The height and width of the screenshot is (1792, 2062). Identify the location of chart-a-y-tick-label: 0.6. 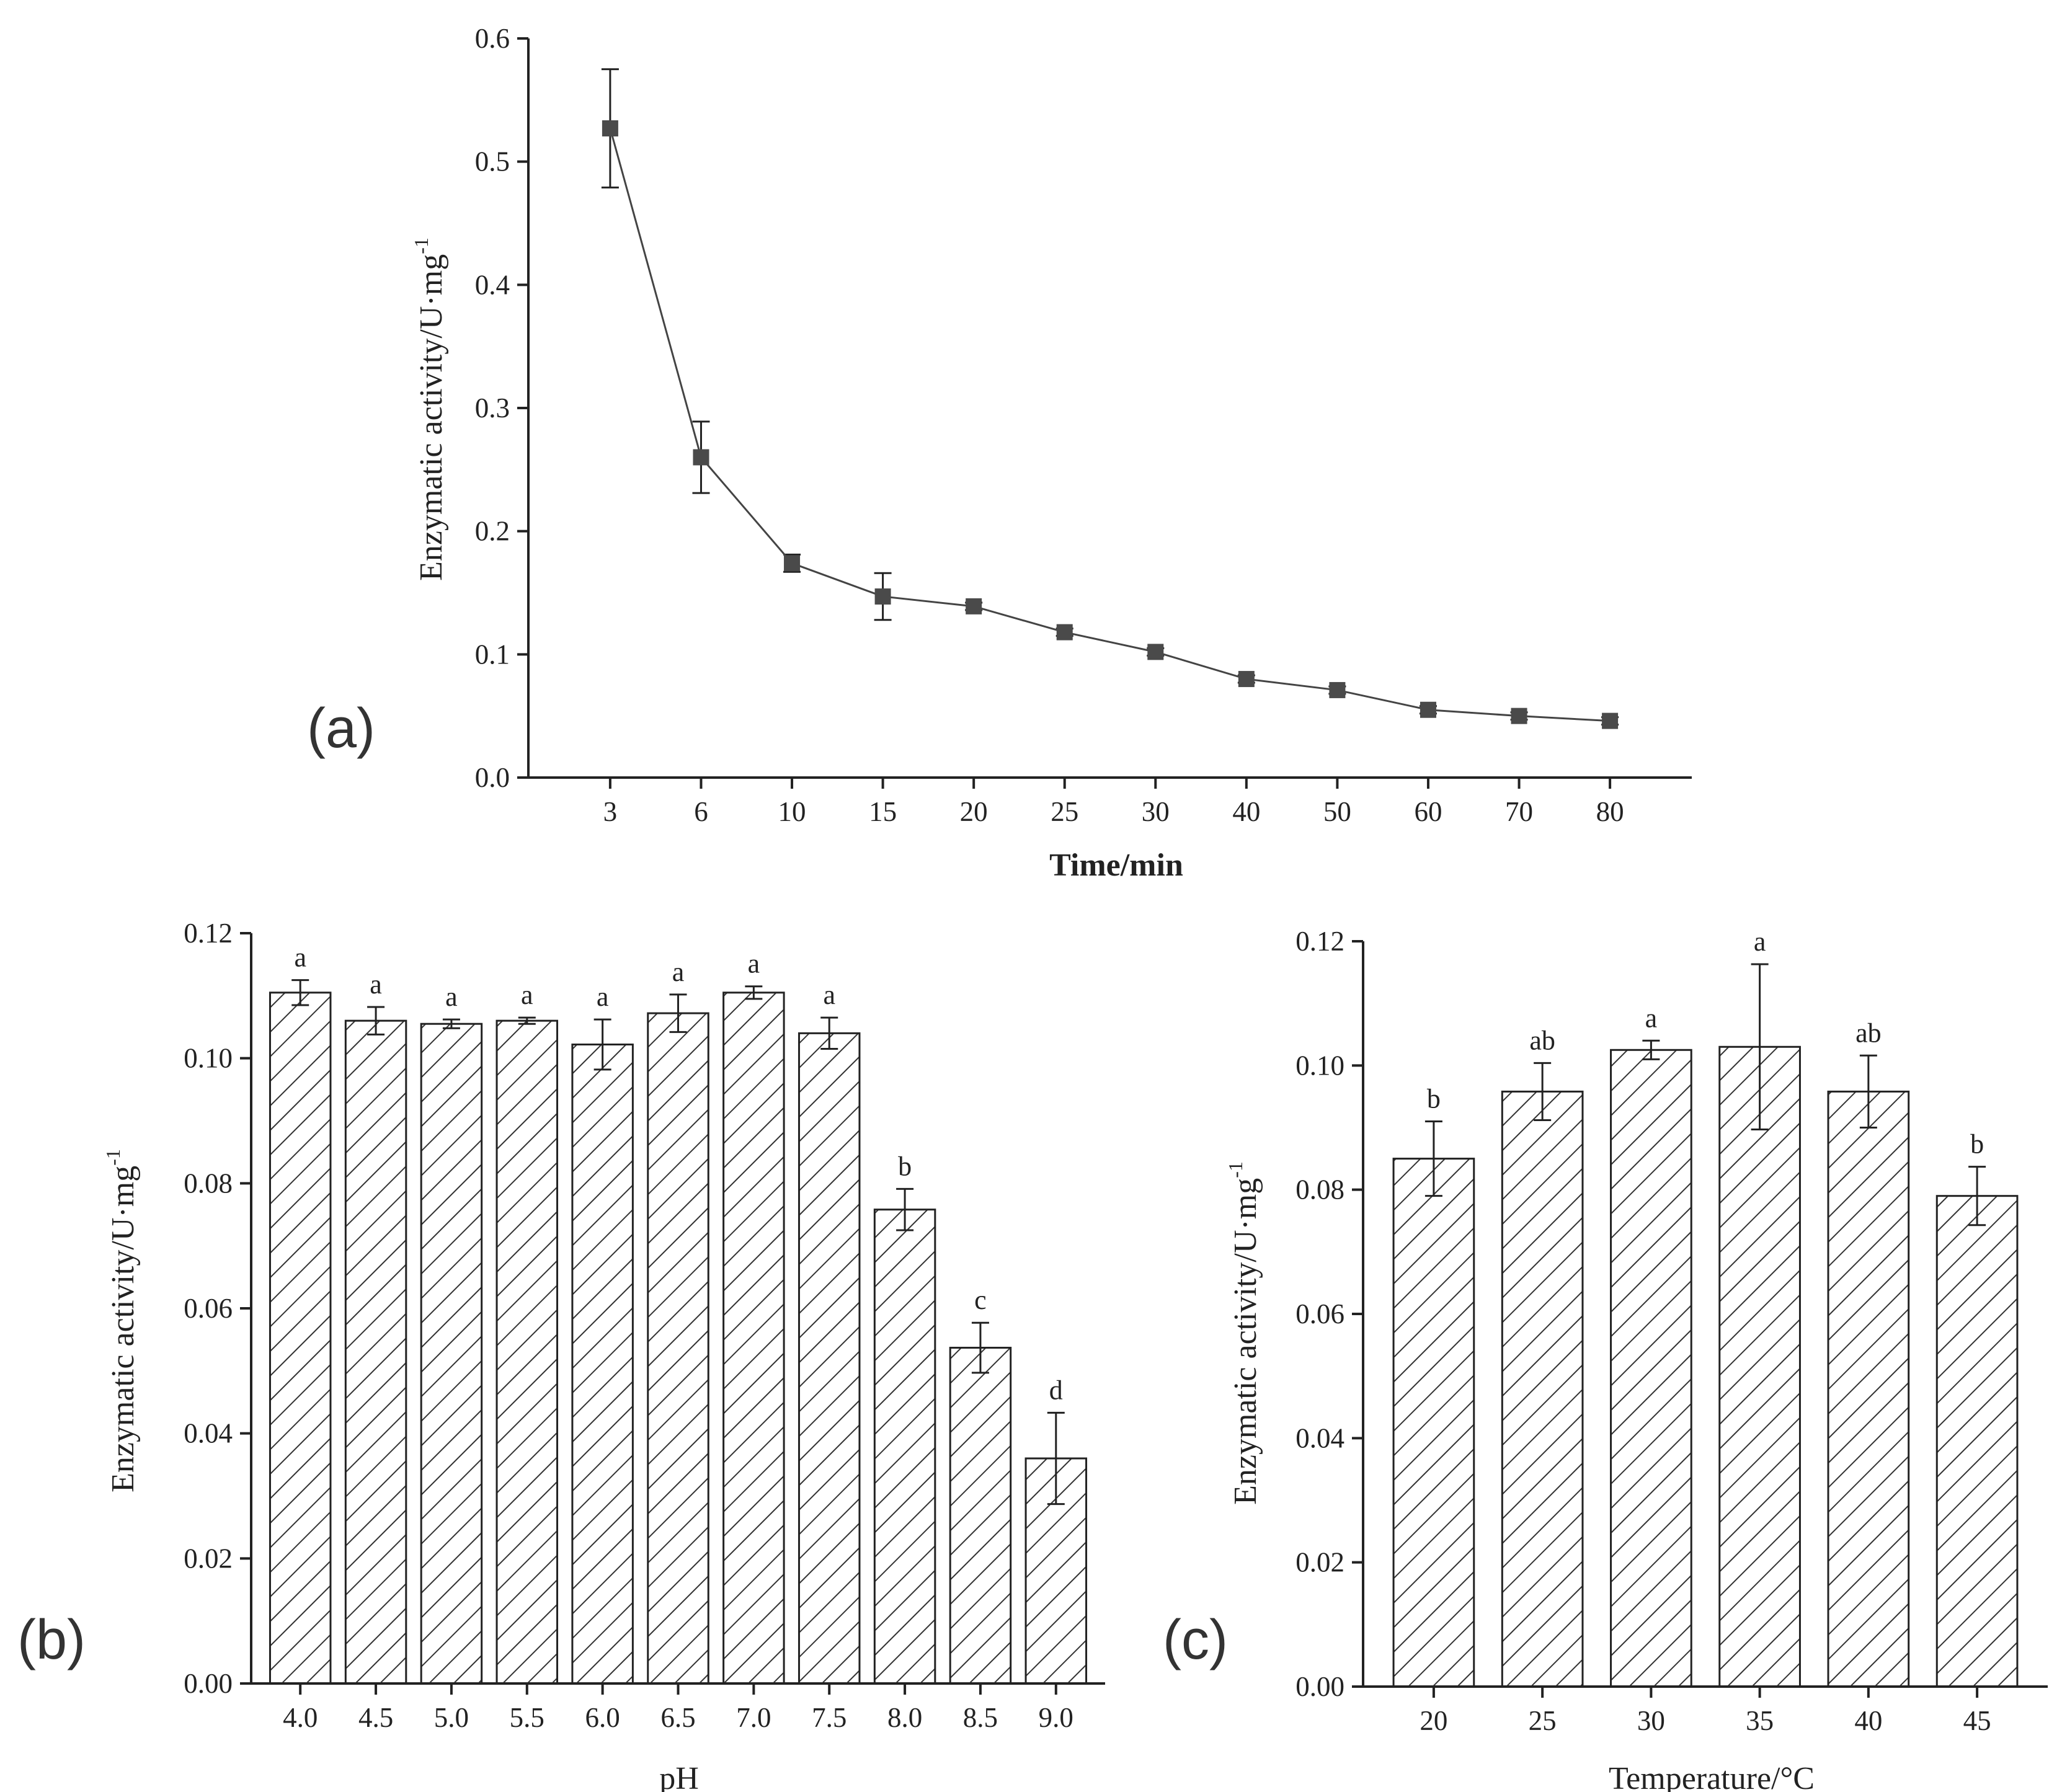
(493, 38).